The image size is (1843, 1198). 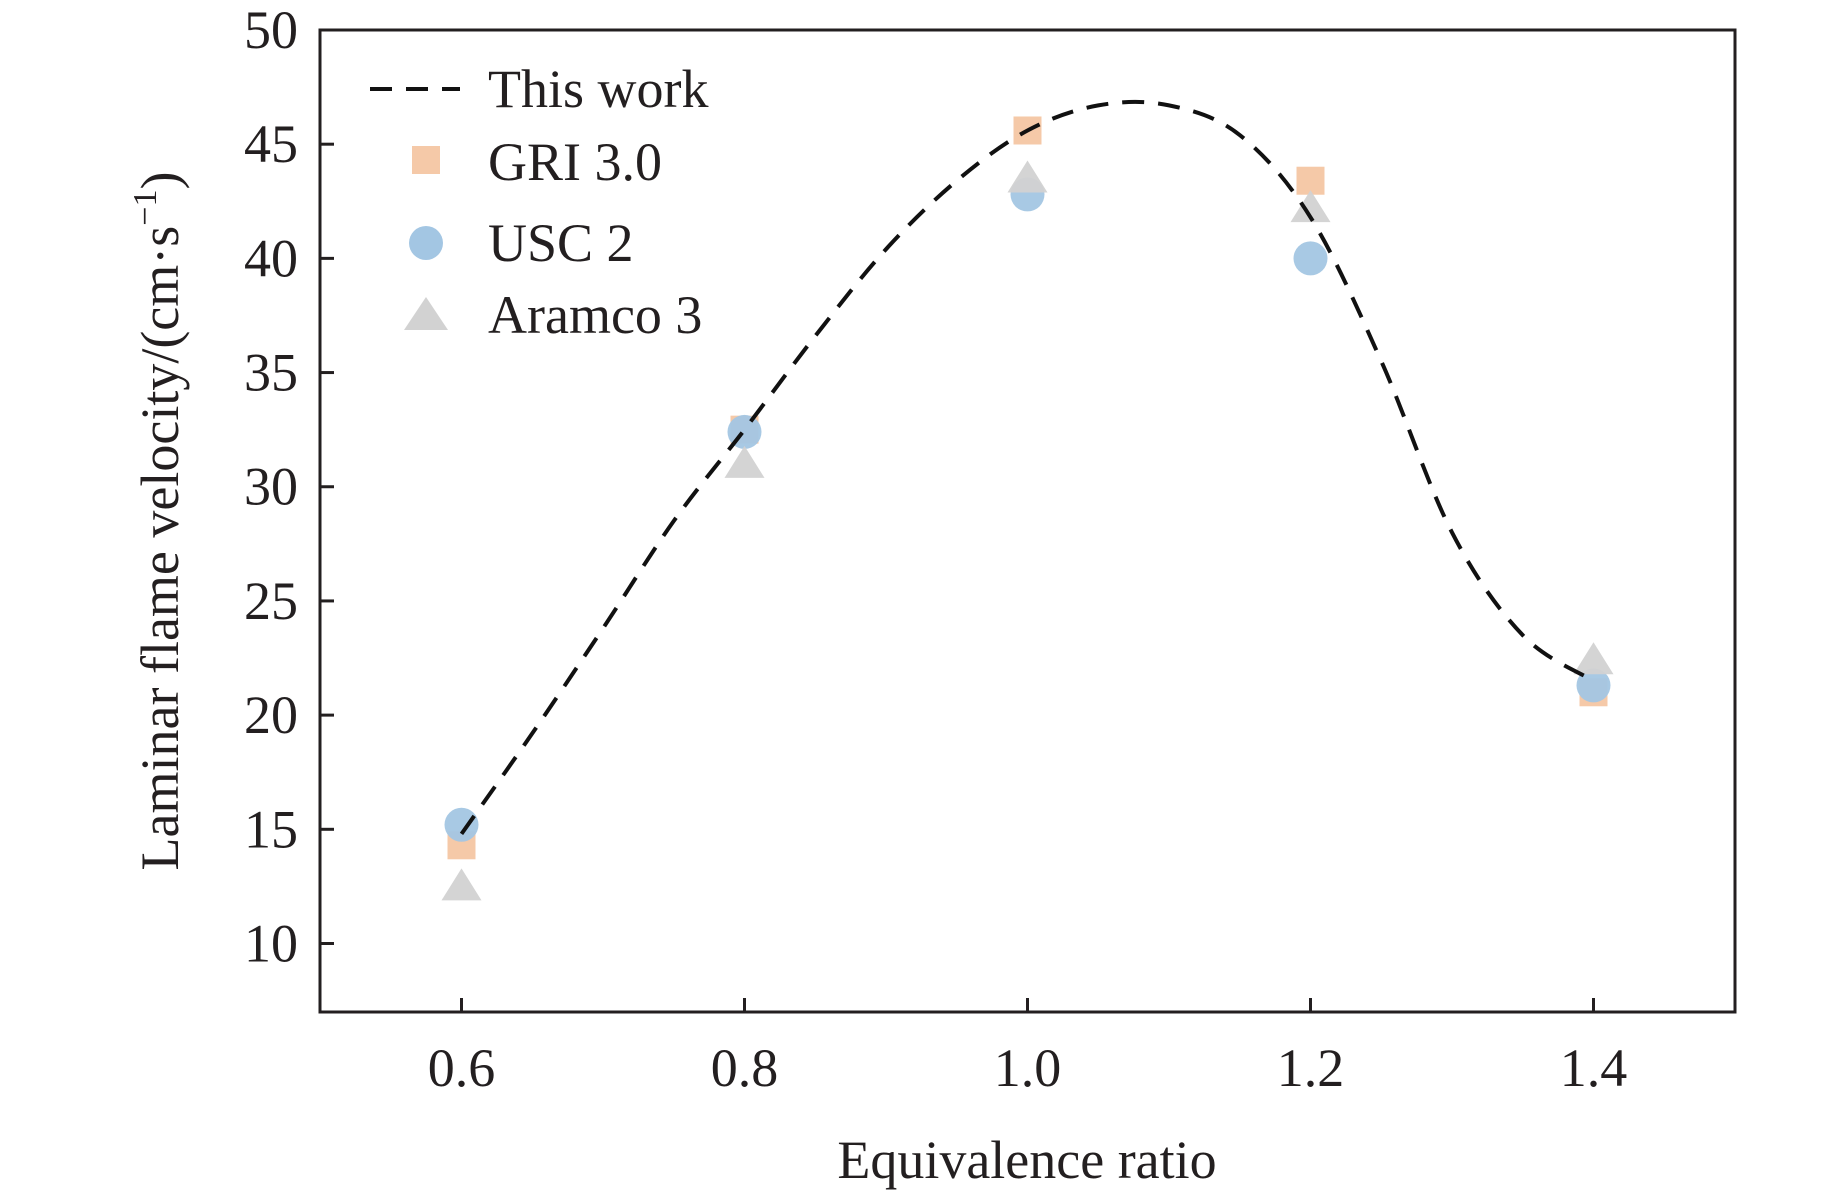 What do you see at coordinates (595, 315) in the screenshot?
I see `legend-label-aramco-3: Aramco 3` at bounding box center [595, 315].